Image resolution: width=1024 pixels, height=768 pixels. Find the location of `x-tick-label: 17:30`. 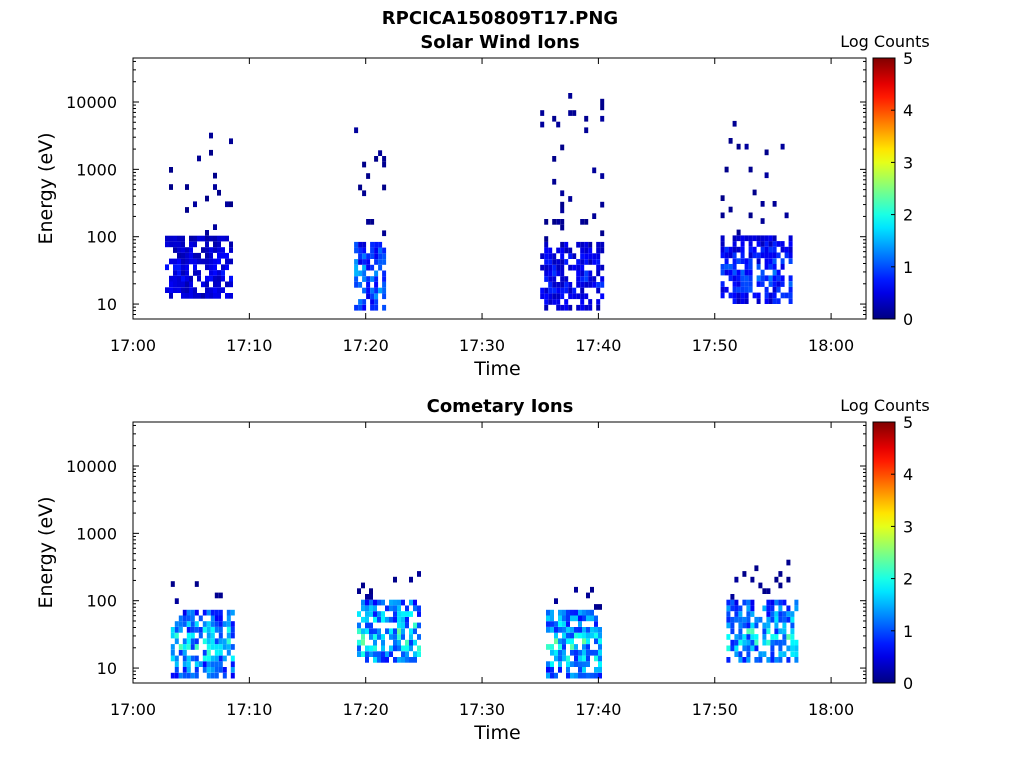

x-tick-label: 17:30 is located at coordinates (482, 345).